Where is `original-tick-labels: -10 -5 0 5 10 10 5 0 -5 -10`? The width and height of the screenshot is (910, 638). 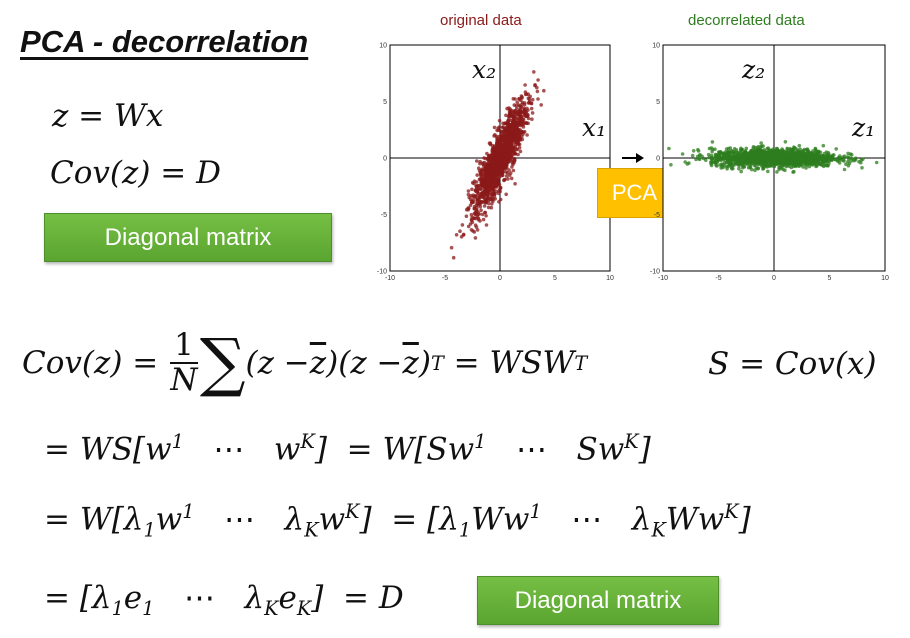 original-tick-labels: -10 -5 0 5 10 10 5 0 -5 -10 is located at coordinates (495, 163).